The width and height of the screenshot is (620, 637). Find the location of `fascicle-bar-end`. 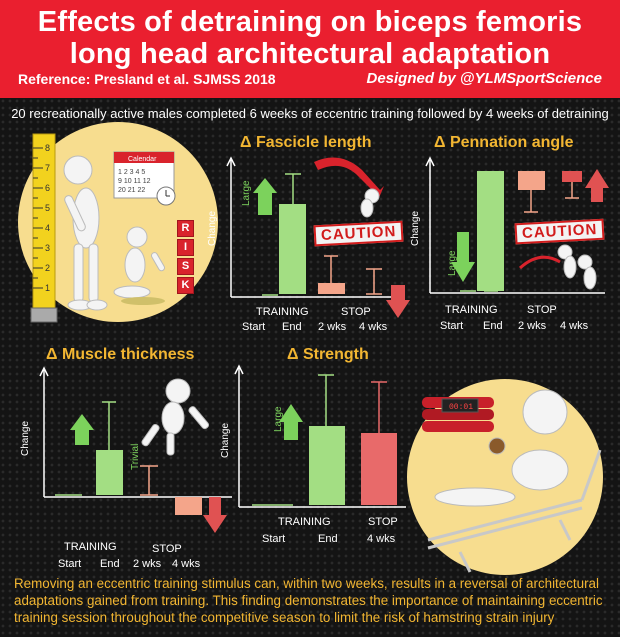

fascicle-bar-end is located at coordinates (292, 249).